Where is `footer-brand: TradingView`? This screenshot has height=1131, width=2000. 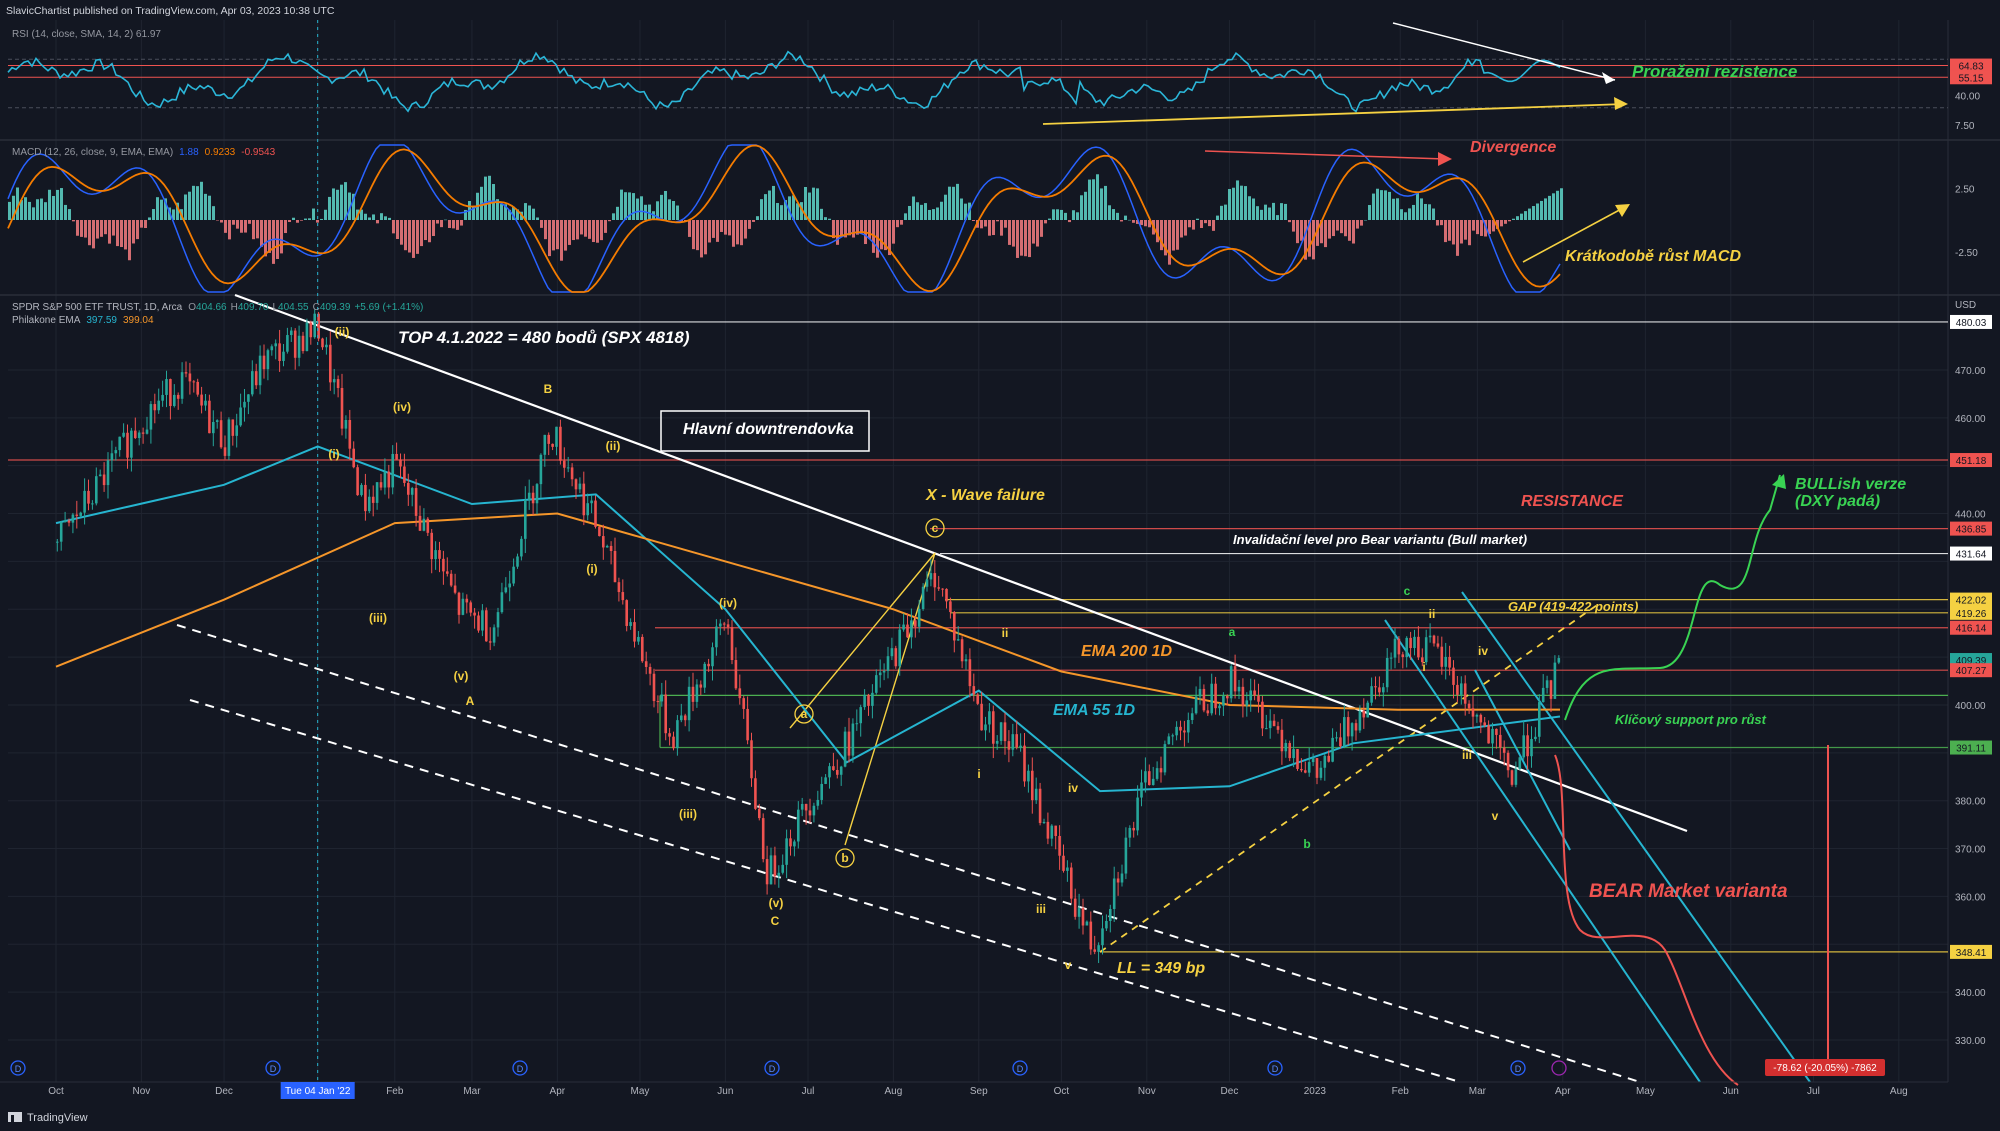 footer-brand: TradingView is located at coordinates (57, 1118).